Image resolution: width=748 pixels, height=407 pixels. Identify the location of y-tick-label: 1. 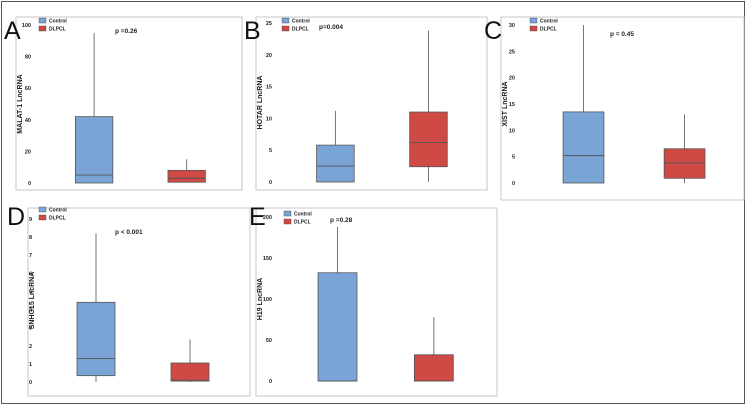
(30, 365).